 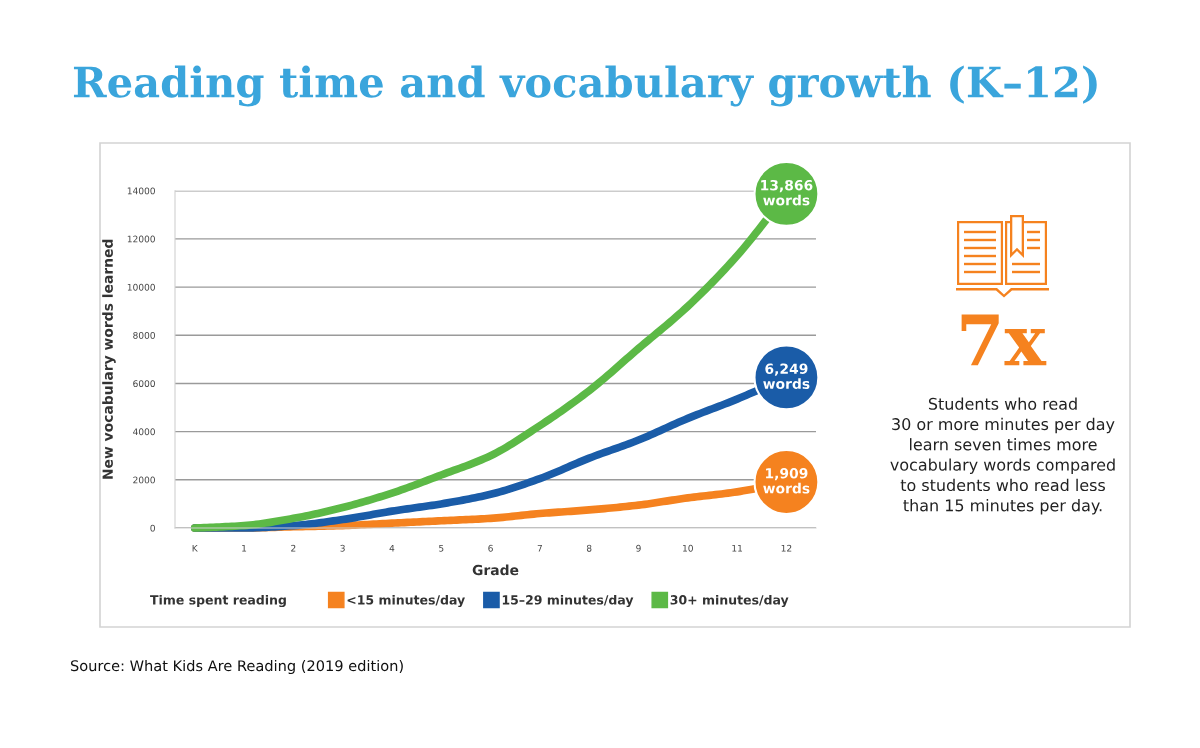 What do you see at coordinates (342, 548) in the screenshot?
I see `x-tick-label: 3` at bounding box center [342, 548].